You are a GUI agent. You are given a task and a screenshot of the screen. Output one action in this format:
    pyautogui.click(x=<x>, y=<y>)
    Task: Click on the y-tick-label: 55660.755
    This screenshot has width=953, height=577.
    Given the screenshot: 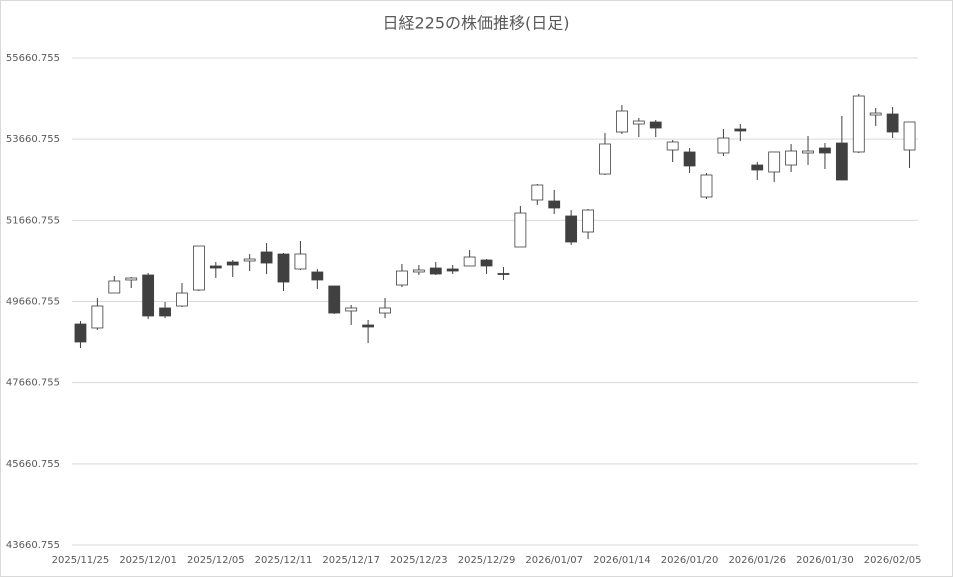 What is the action you would take?
    pyautogui.click(x=33, y=58)
    